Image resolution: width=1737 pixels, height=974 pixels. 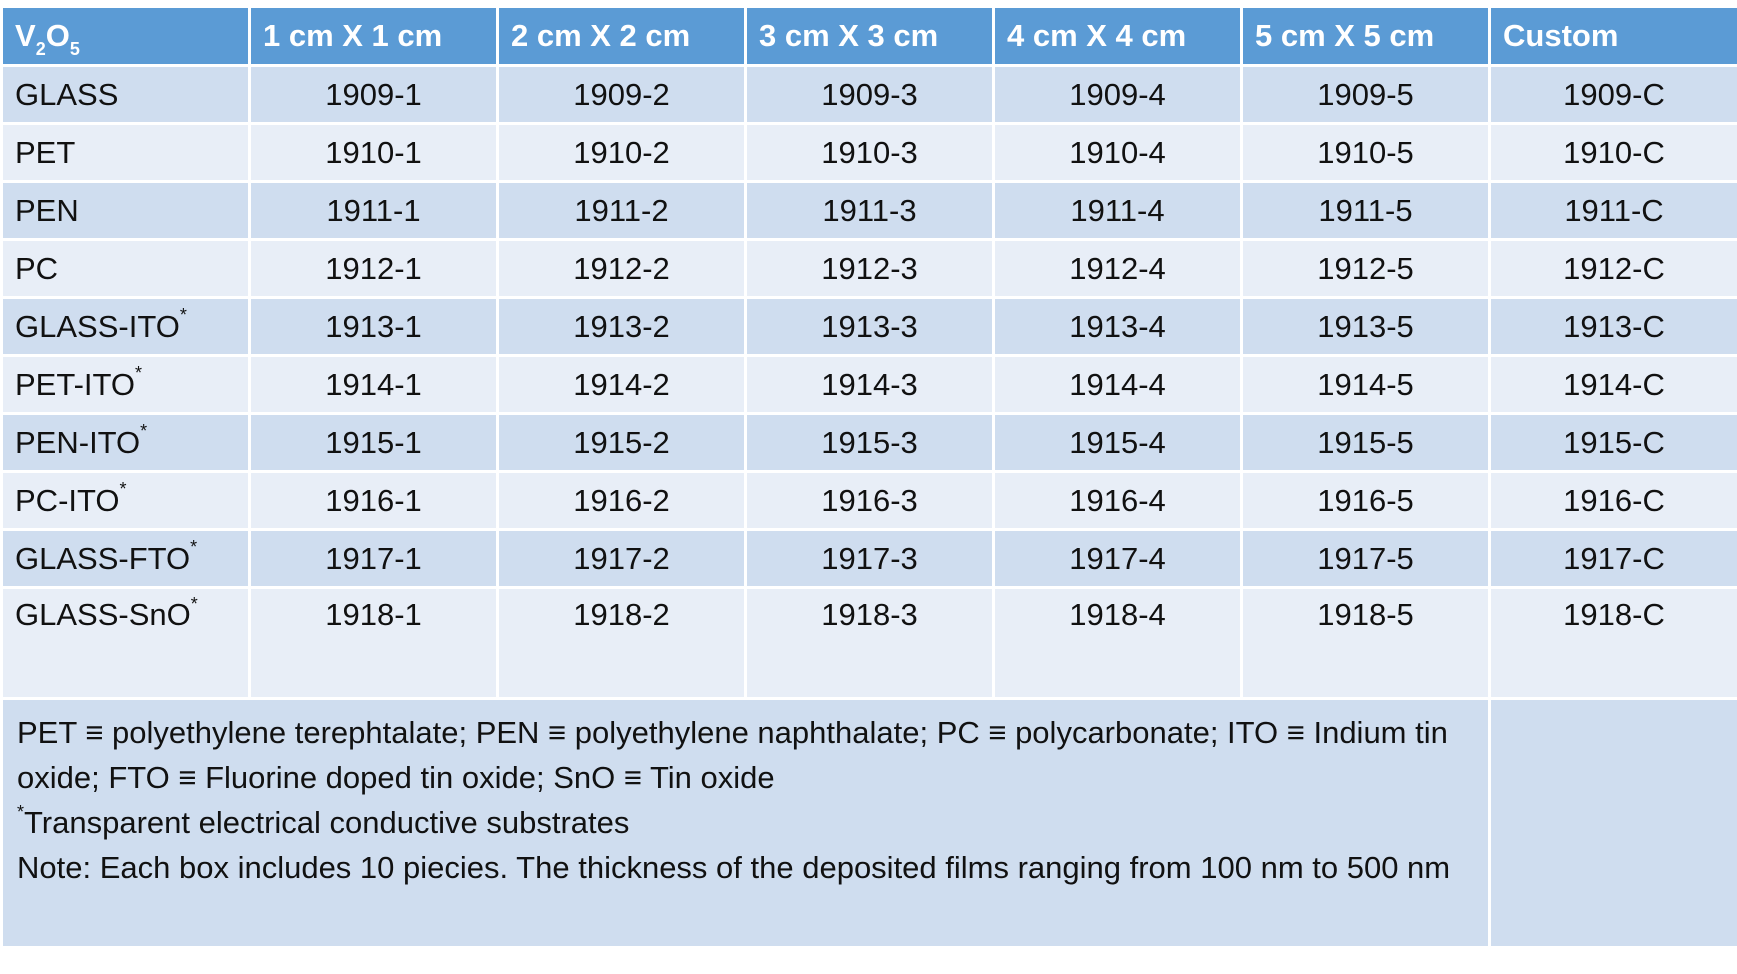 I want to click on product-code-cell: 1912-5, so click(x=1365, y=268).